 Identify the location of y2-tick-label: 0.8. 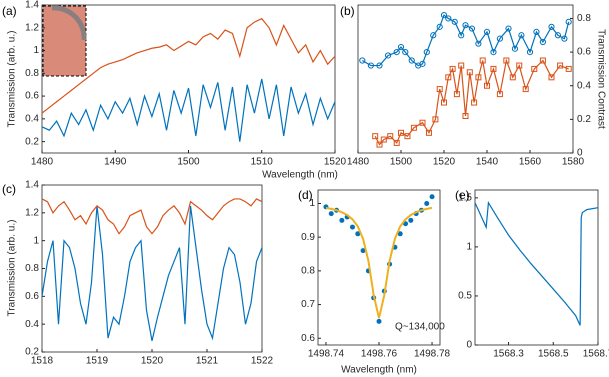
(584, 18).